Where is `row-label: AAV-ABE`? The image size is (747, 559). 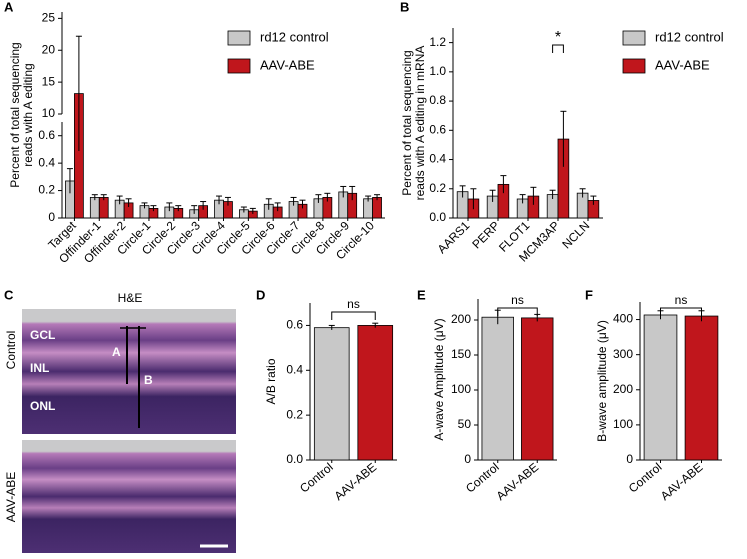
row-label: AAV-ABE is located at coordinates (11, 497).